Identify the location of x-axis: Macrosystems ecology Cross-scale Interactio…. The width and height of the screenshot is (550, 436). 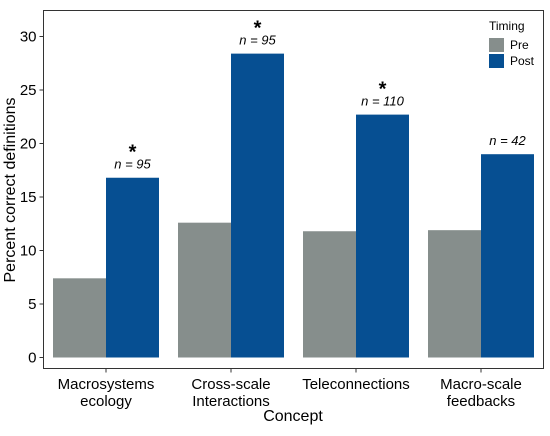
(290, 389).